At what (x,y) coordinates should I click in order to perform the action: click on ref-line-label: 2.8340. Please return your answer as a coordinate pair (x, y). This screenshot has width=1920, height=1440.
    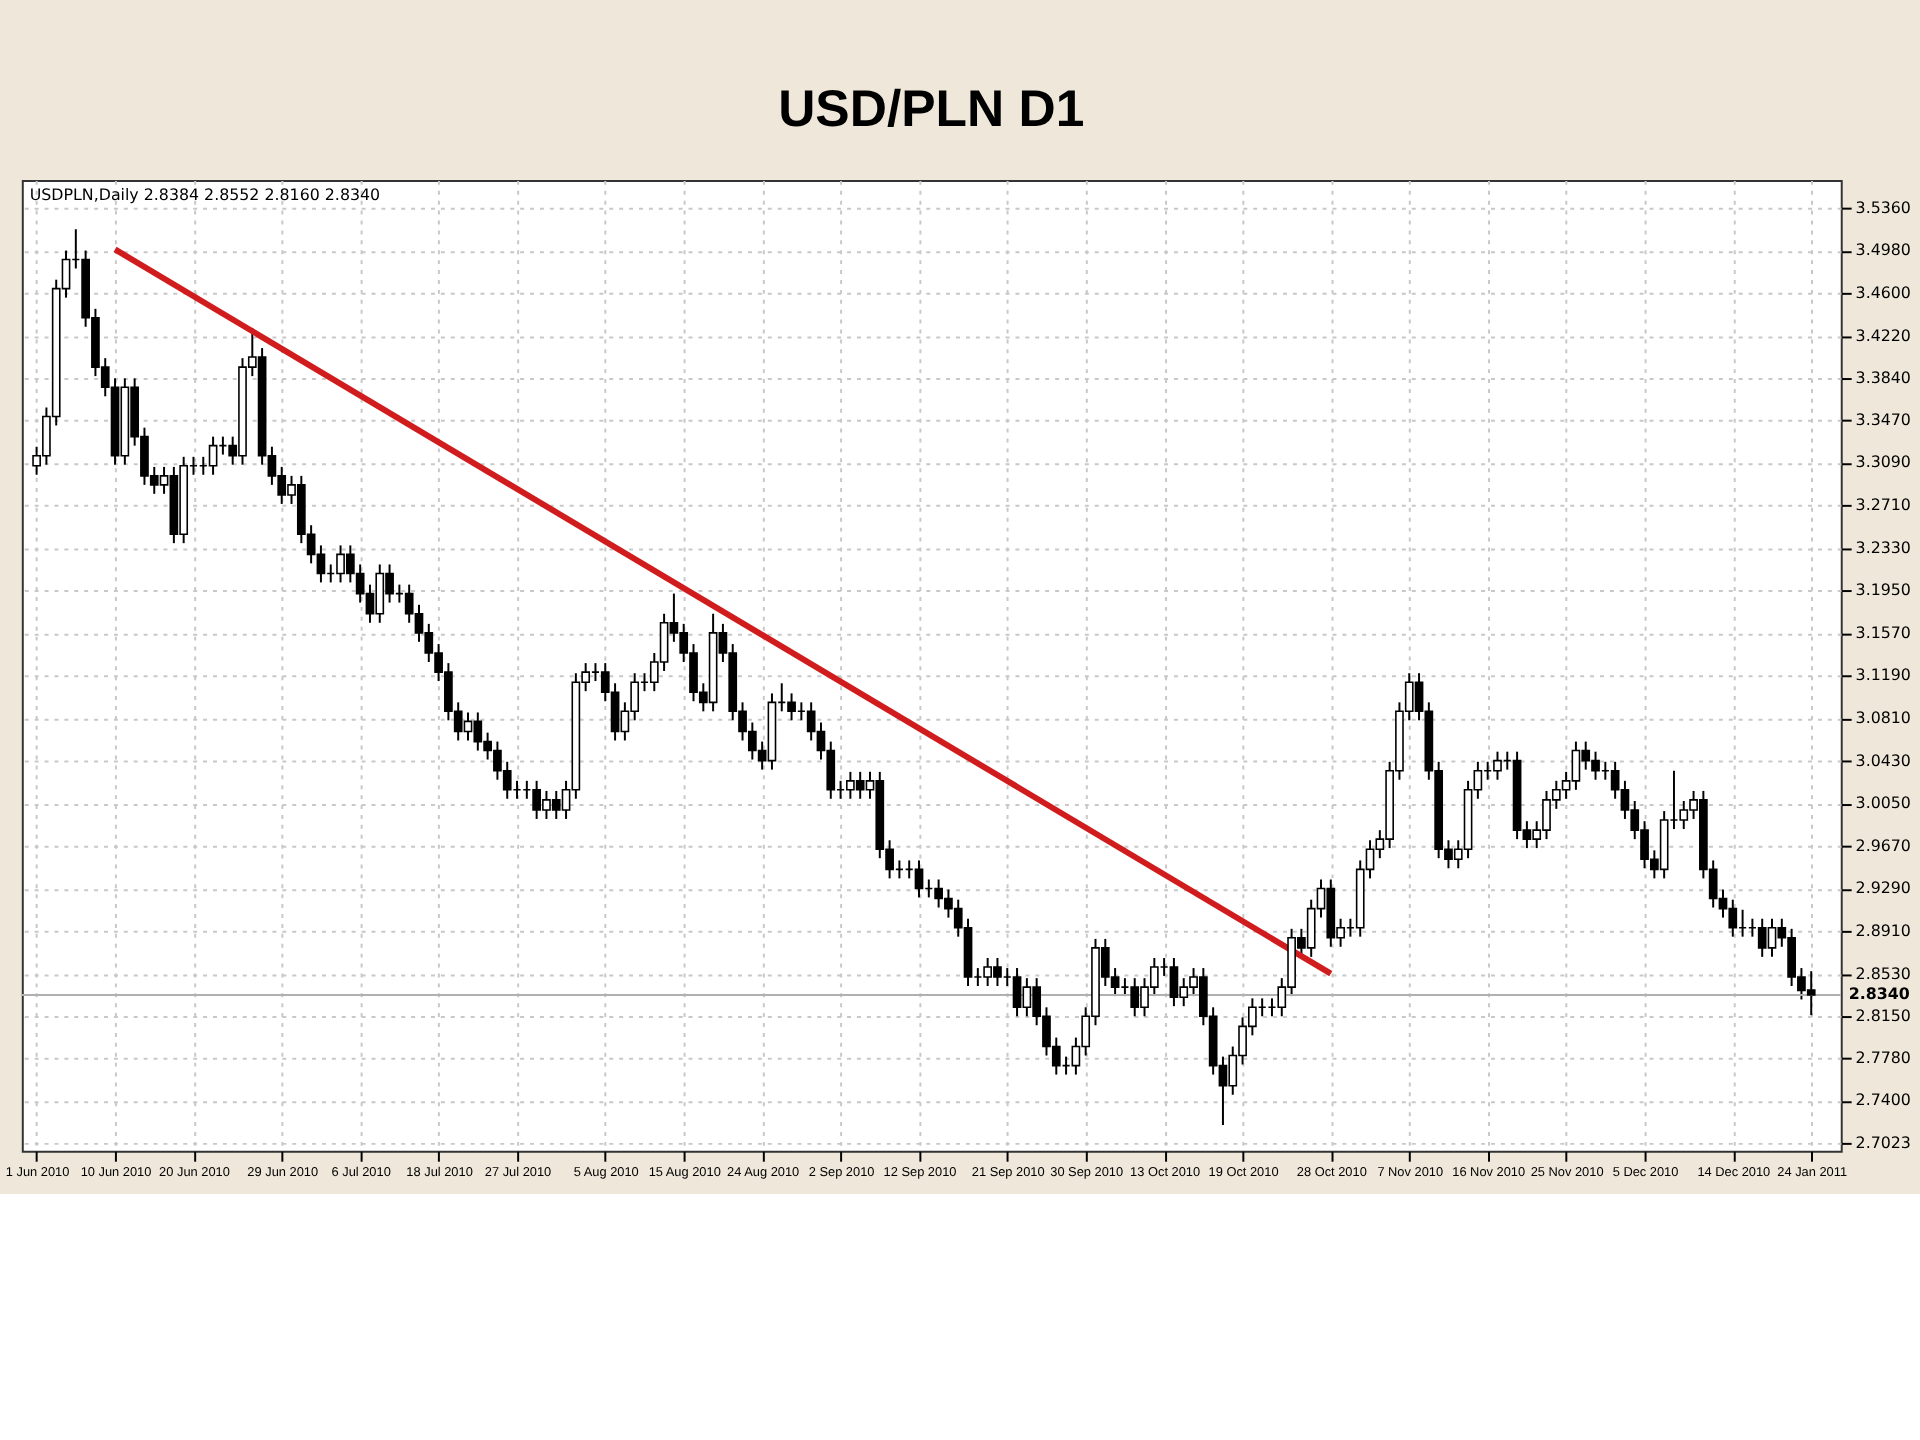
    Looking at the image, I should click on (1879, 993).